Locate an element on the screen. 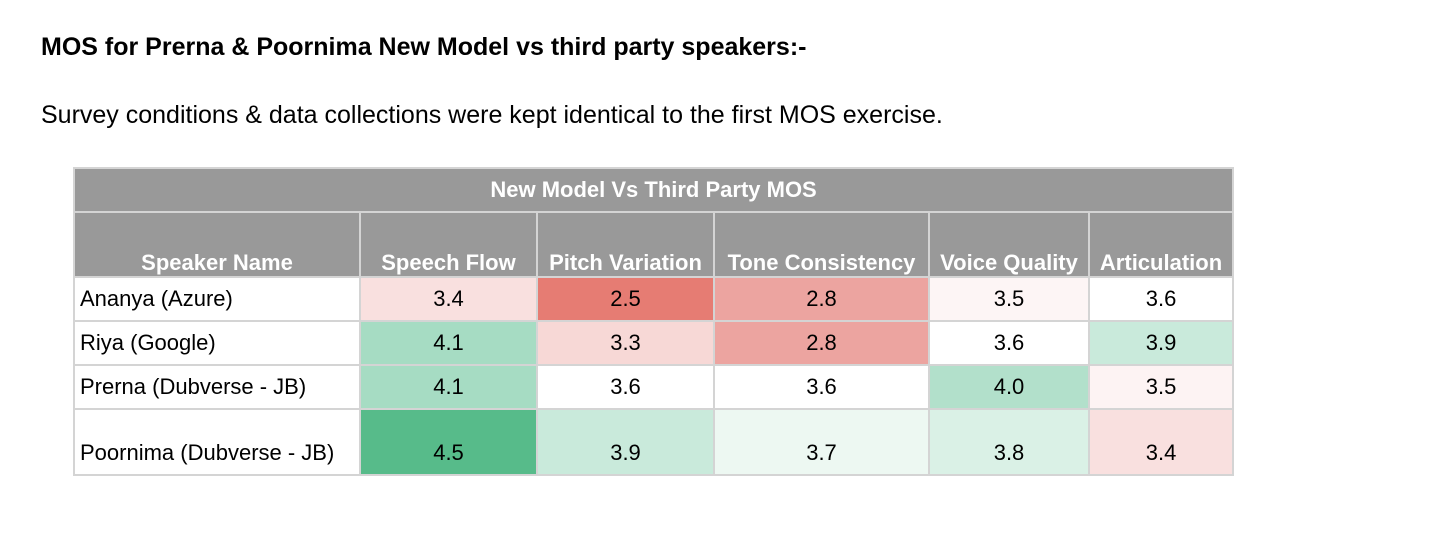 The height and width of the screenshot is (544, 1456). header-articulation: Articulation is located at coordinates (1161, 244).